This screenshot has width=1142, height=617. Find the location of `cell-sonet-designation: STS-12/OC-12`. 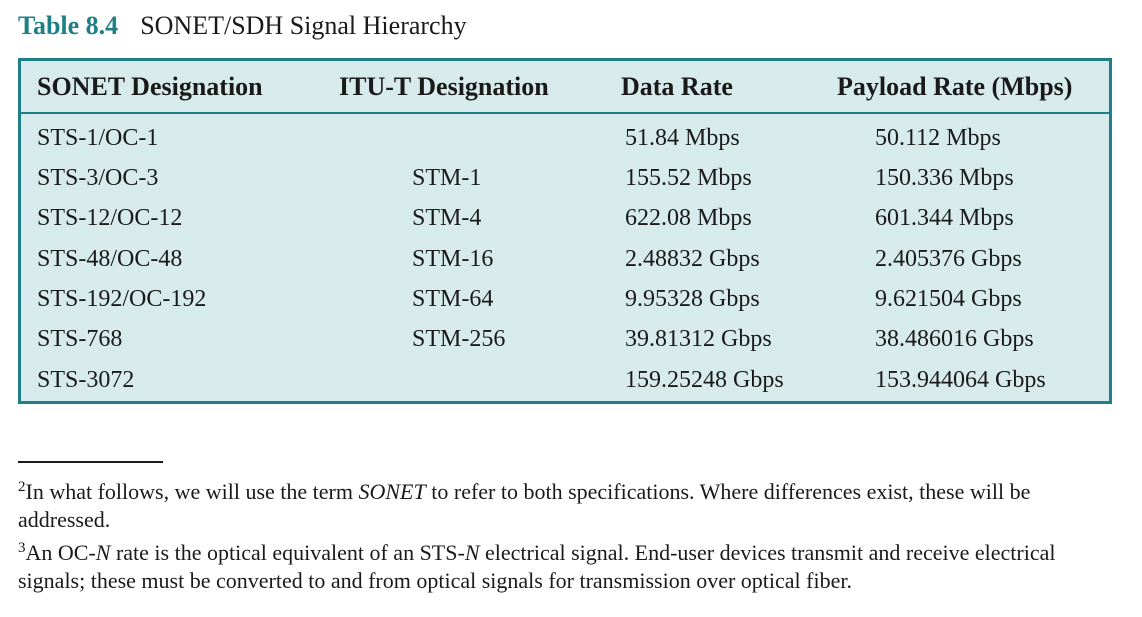

cell-sonet-designation: STS-12/OC-12 is located at coordinates (110, 218).